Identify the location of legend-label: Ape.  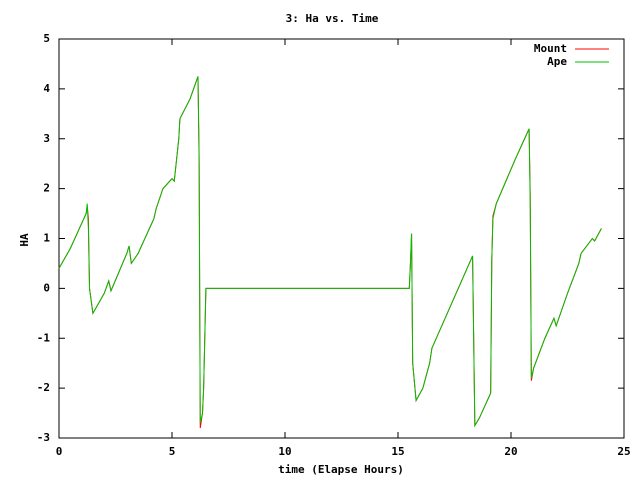
(557, 61).